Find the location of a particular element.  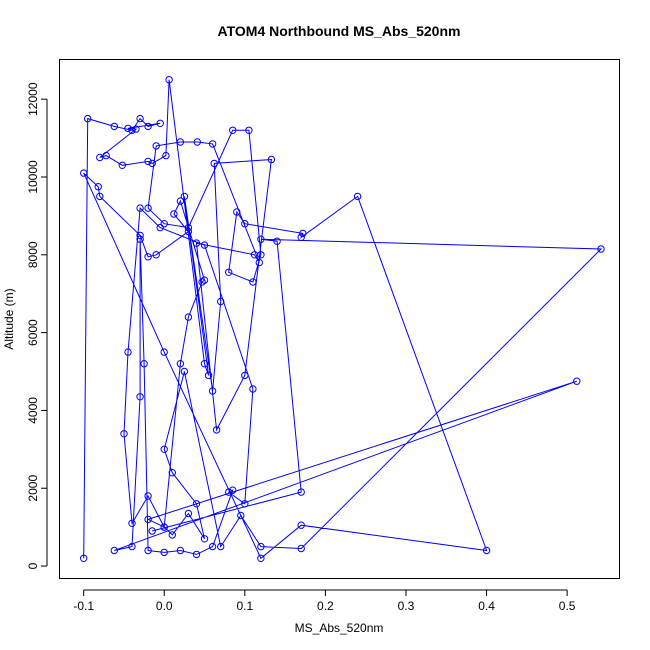

y-axis: 0 2000 4000 6000 8000 10000 12000 is located at coordinates (37, 325).